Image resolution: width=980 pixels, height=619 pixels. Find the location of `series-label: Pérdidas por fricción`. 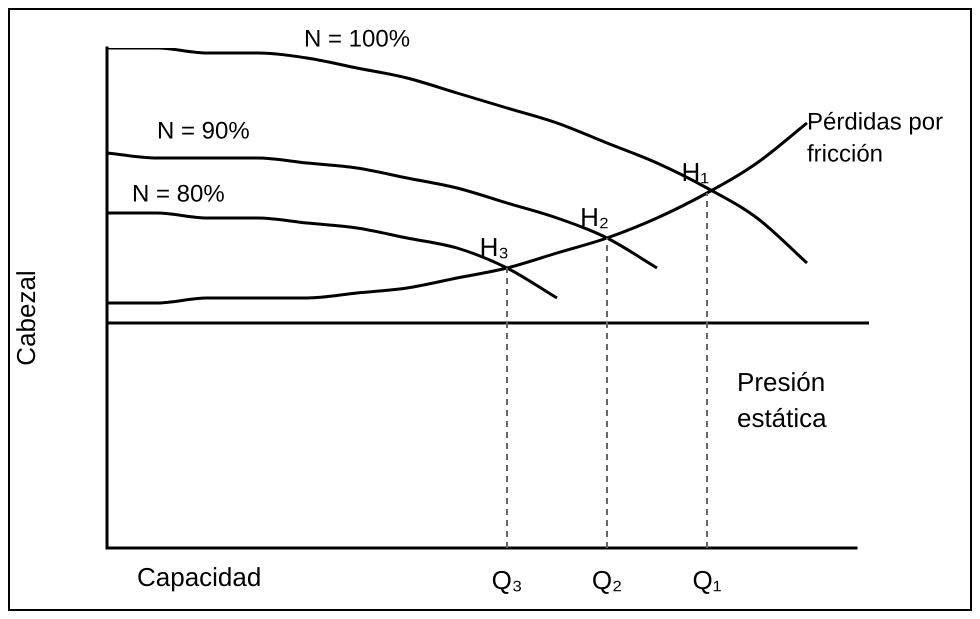

series-label: Pérdidas por fricción is located at coordinates (875, 138).